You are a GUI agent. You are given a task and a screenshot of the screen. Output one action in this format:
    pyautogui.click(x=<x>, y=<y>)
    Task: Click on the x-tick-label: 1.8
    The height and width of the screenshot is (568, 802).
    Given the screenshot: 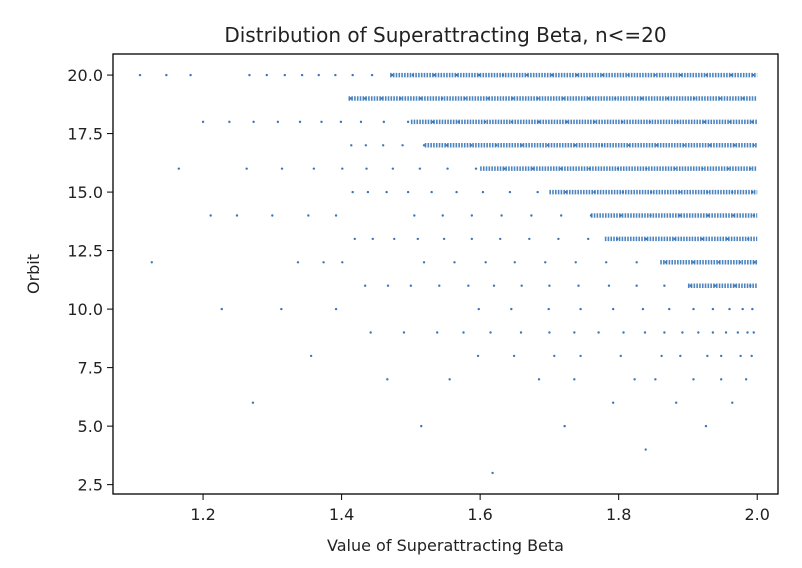 What is the action you would take?
    pyautogui.click(x=618, y=514)
    